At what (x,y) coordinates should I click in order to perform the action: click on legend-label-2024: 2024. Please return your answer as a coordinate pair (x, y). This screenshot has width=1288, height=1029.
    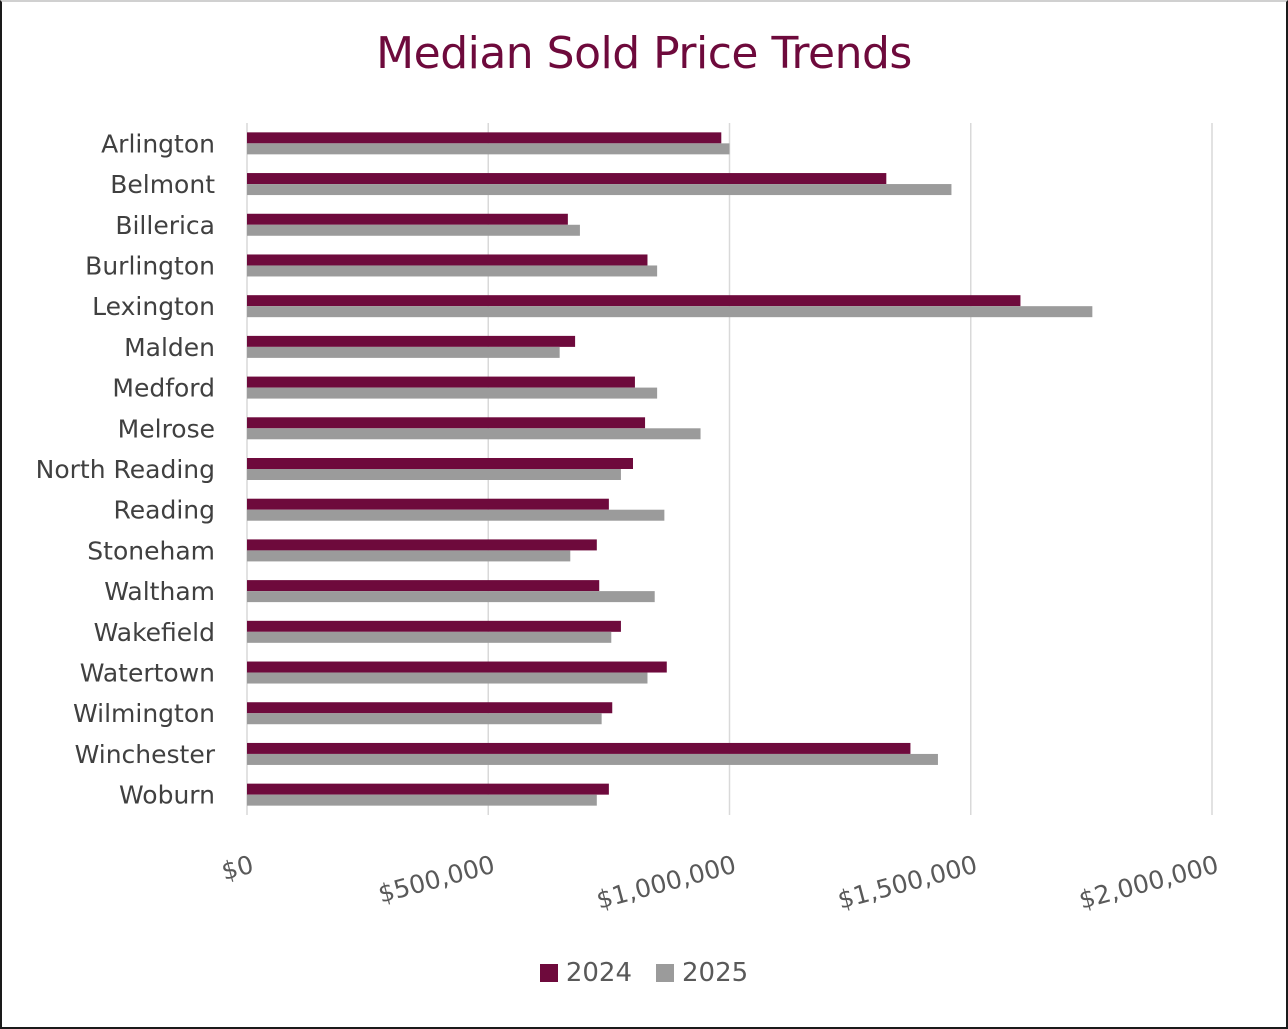
    Looking at the image, I should click on (598, 973).